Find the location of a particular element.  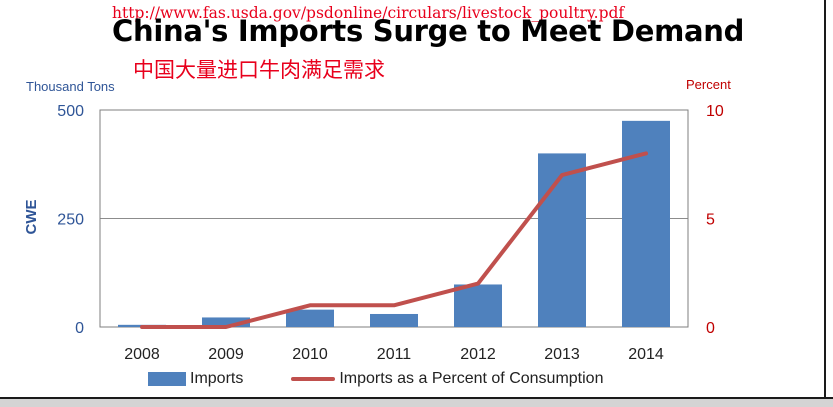

x-tick-label: 2008 is located at coordinates (142, 354).